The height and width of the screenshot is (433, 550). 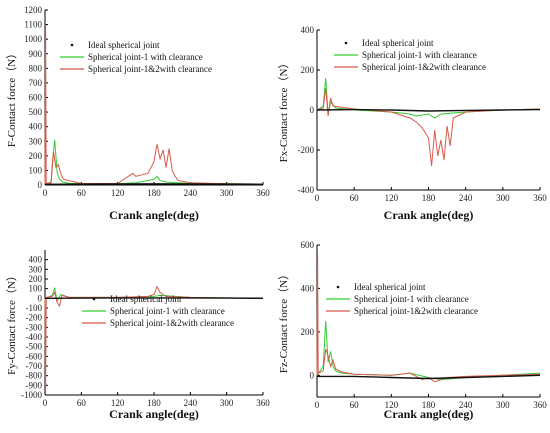 What do you see at coordinates (34, 385) in the screenshot?
I see `y-tick-label: -900` at bounding box center [34, 385].